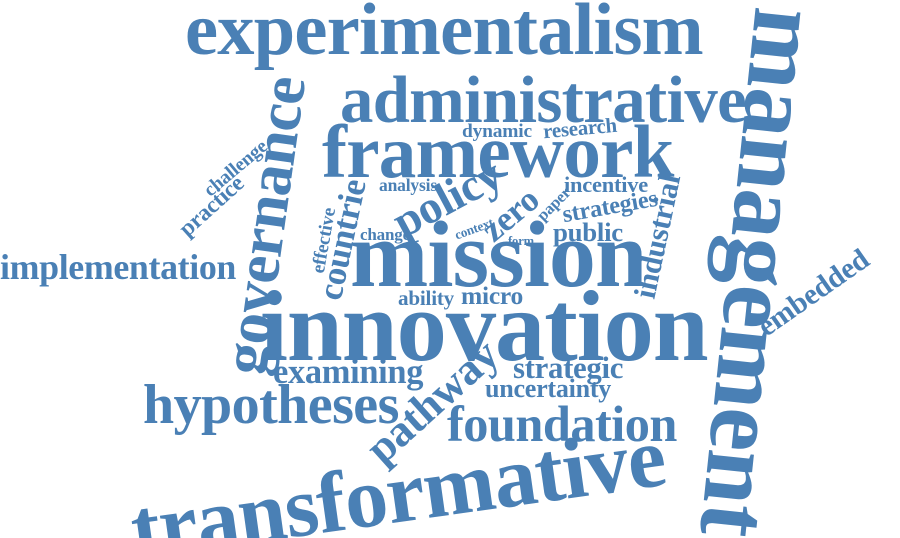 The height and width of the screenshot is (538, 900). Describe the element at coordinates (521, 240) in the screenshot. I see `word-form: form` at that location.